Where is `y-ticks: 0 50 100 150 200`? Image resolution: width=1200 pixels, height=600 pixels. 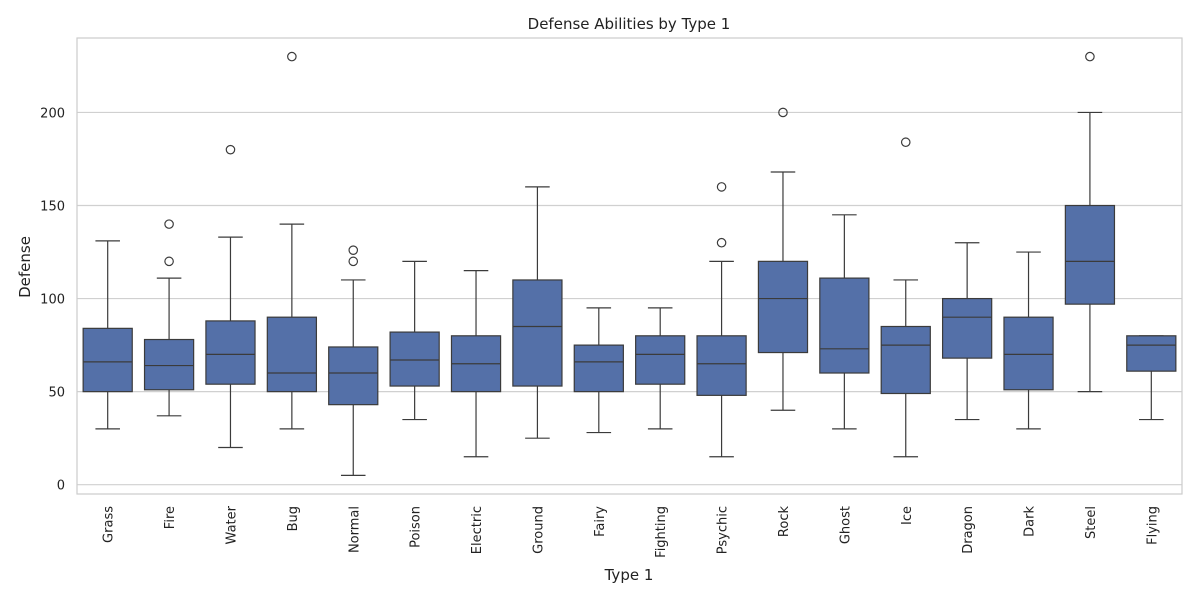 y-ticks: 0 50 100 150 200 is located at coordinates (52, 299).